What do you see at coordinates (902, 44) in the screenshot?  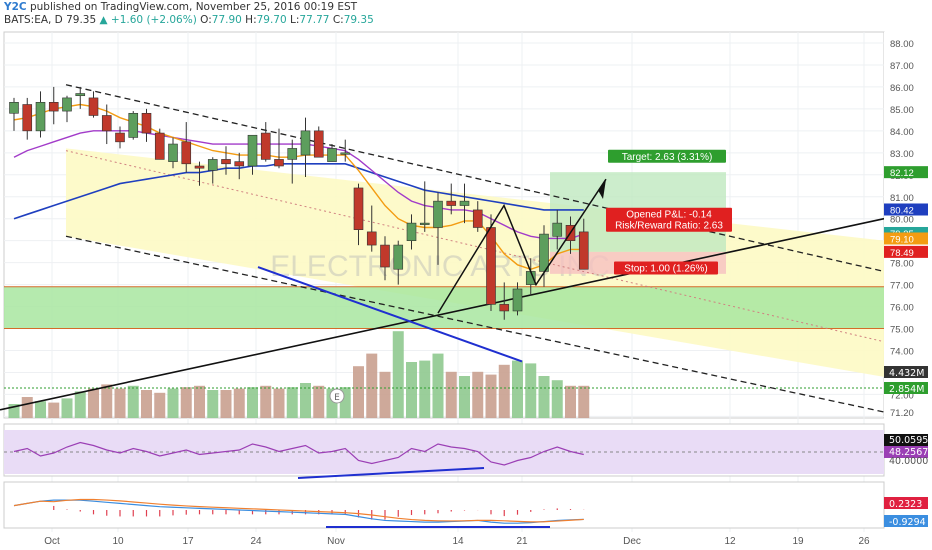 I see `price-tick: 88.00` at bounding box center [902, 44].